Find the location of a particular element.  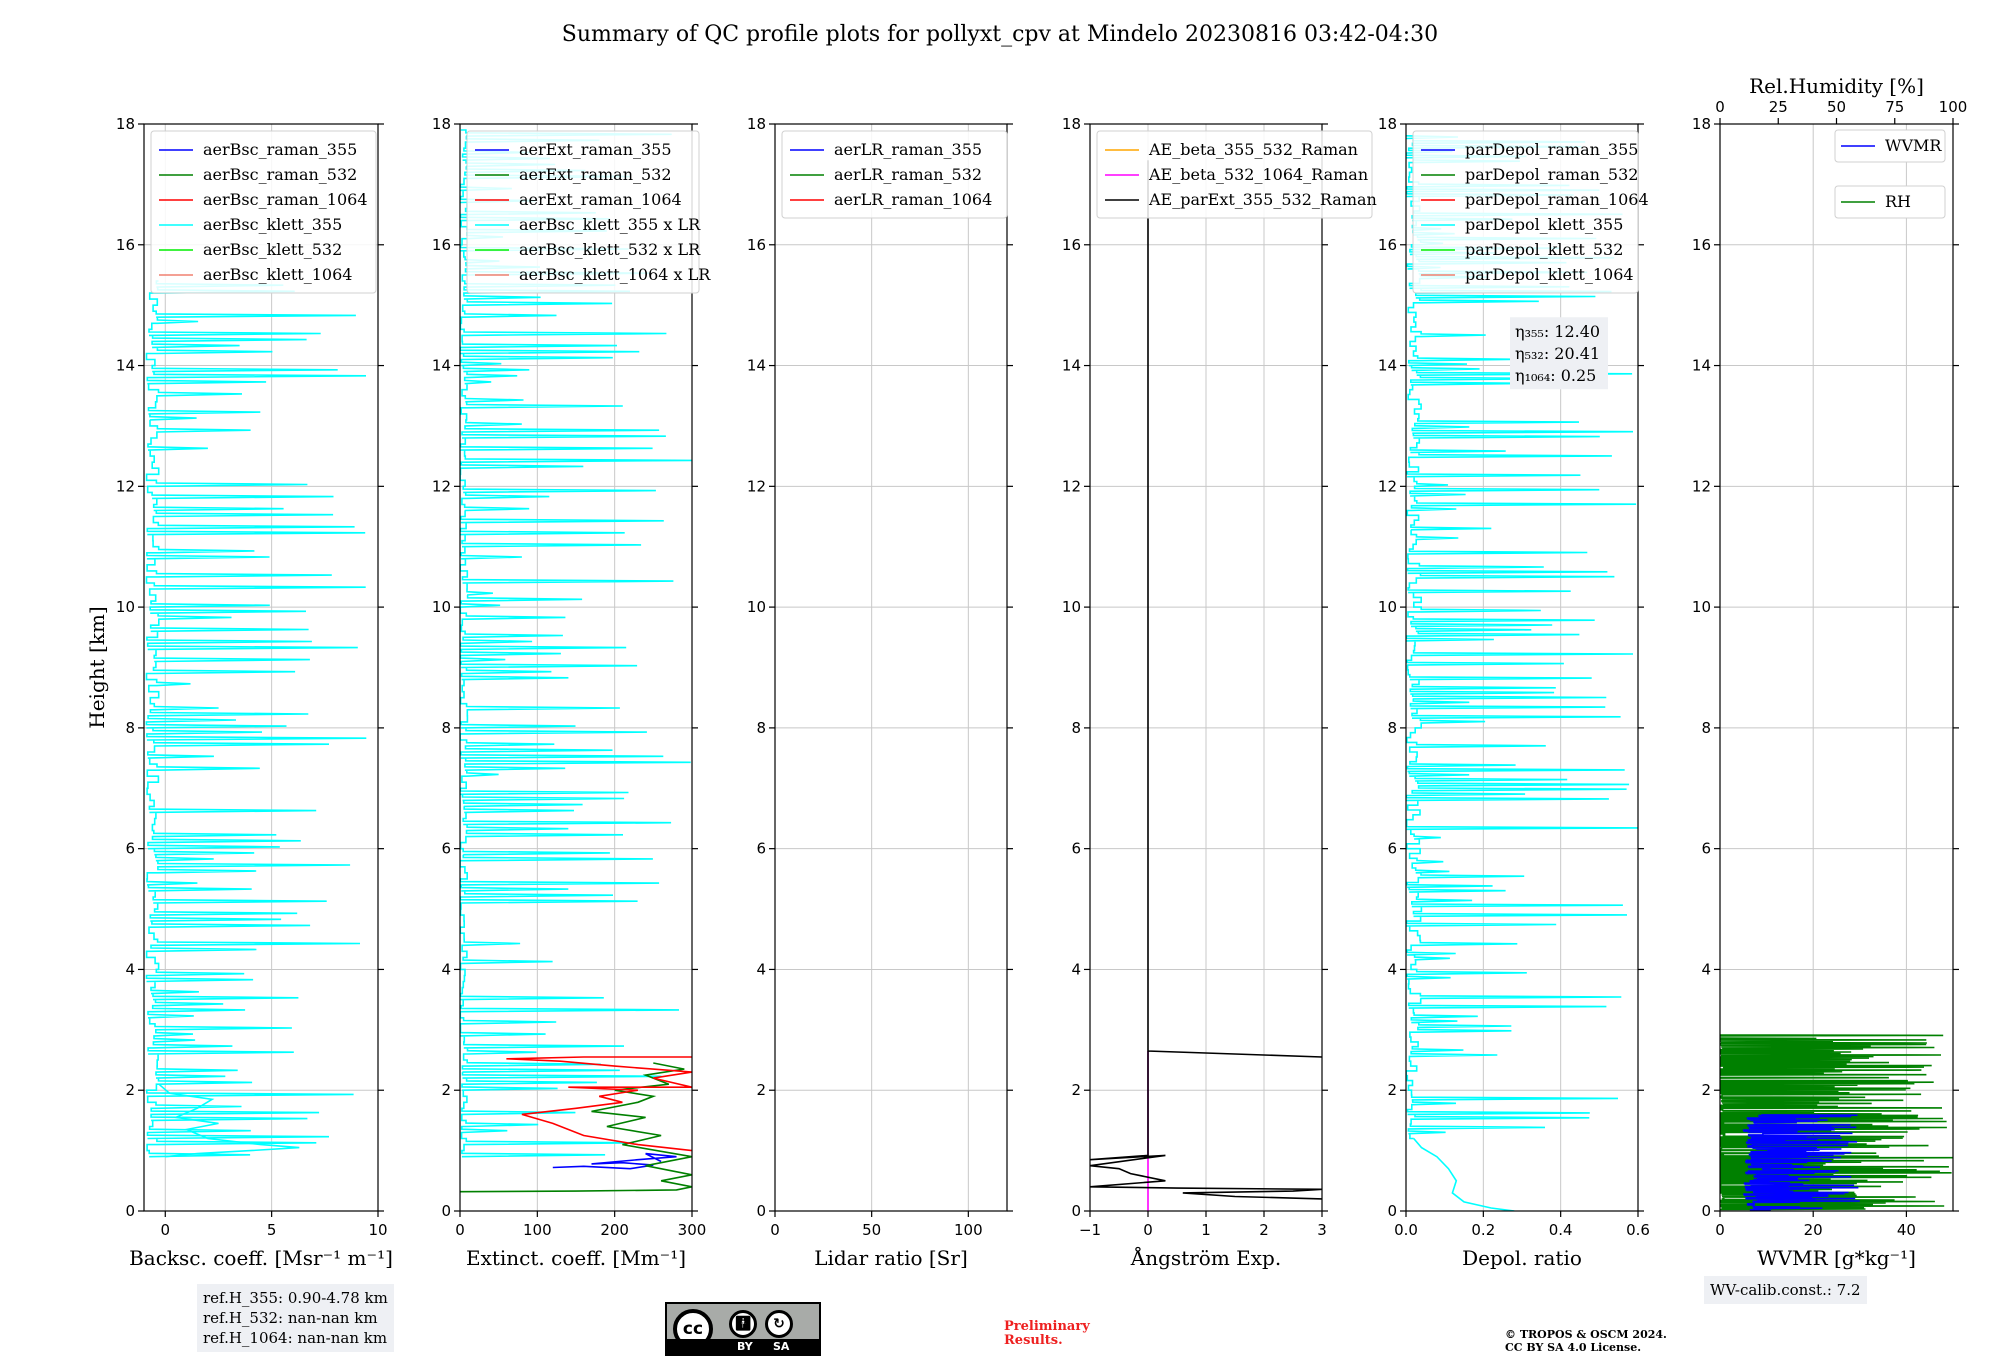

legend-label: aerBsc_klett_532 x LR is located at coordinates (610, 249).